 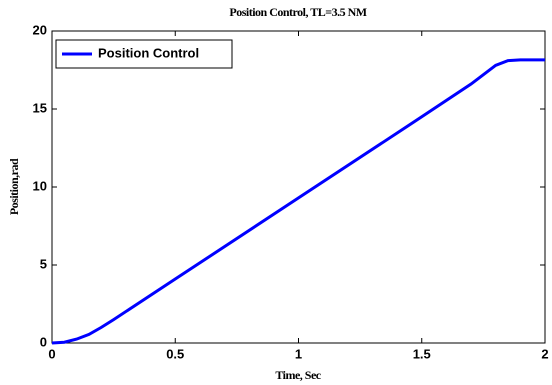 I want to click on x-tick-label: 0, so click(x=51, y=353).